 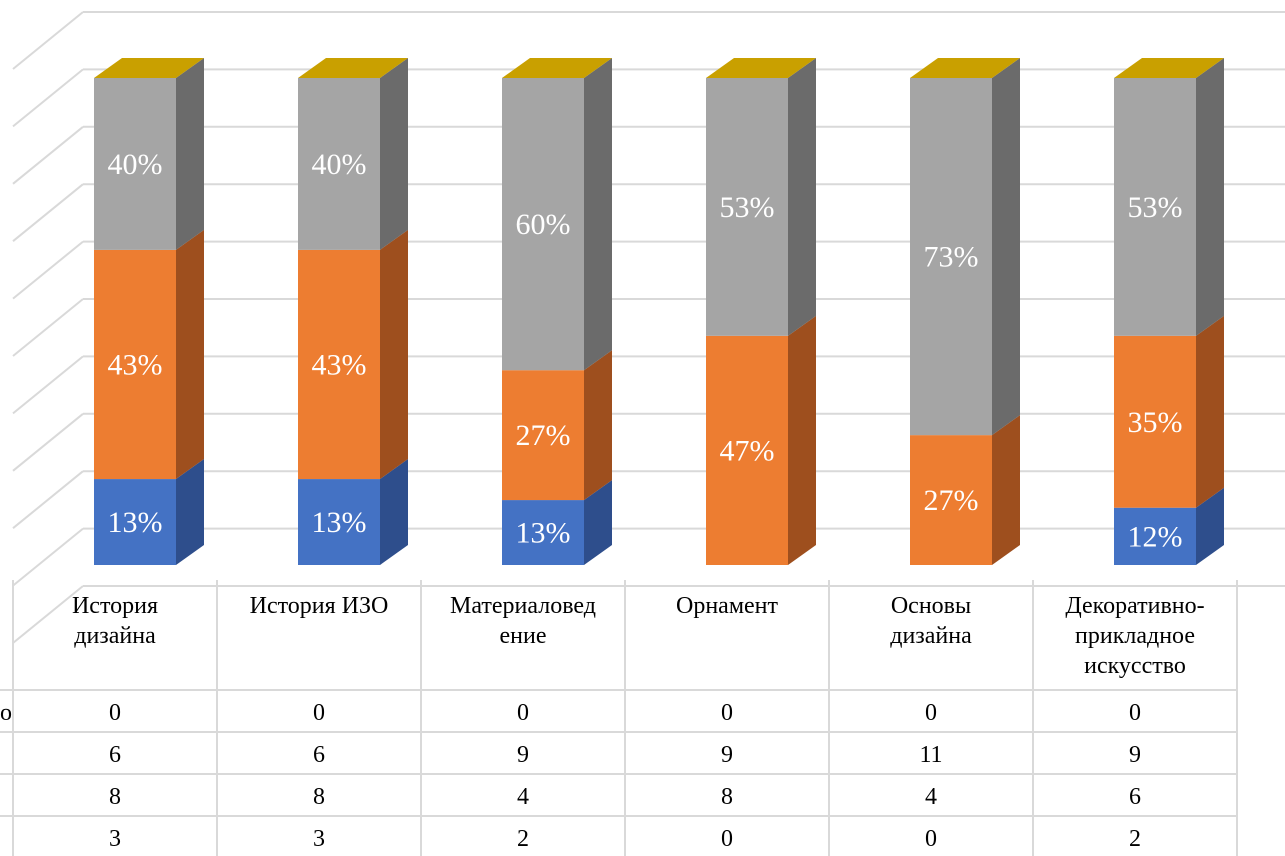 What do you see at coordinates (6, 713) in the screenshot?
I see `table-stub: о` at bounding box center [6, 713].